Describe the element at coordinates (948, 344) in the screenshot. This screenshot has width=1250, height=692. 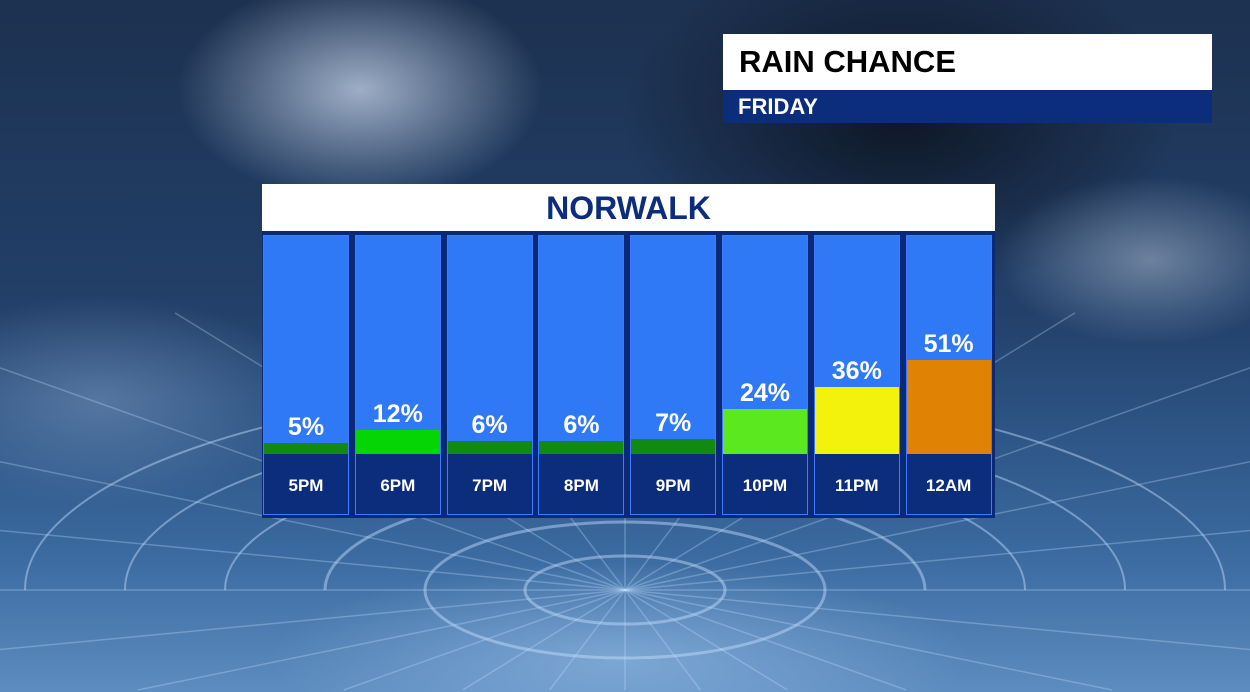
I see `bar-value-label: 51%` at that location.